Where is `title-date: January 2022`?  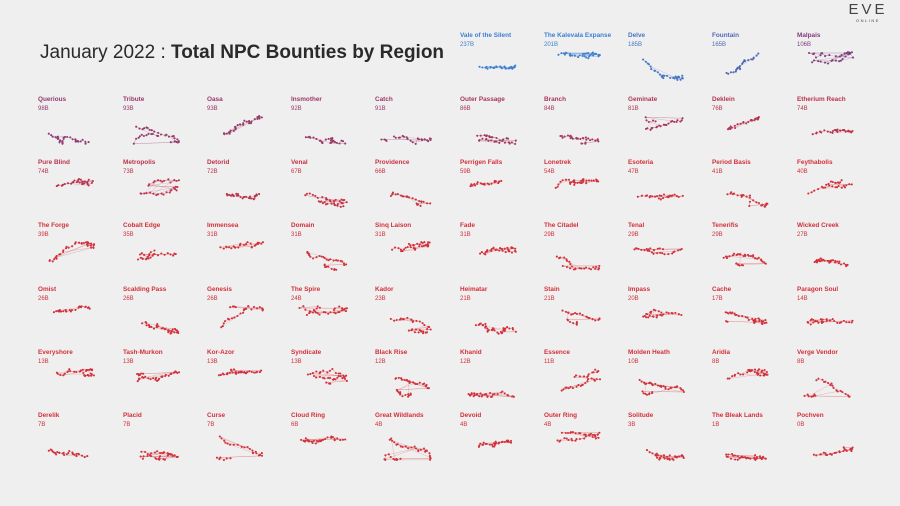 title-date: January 2022 is located at coordinates (98, 52).